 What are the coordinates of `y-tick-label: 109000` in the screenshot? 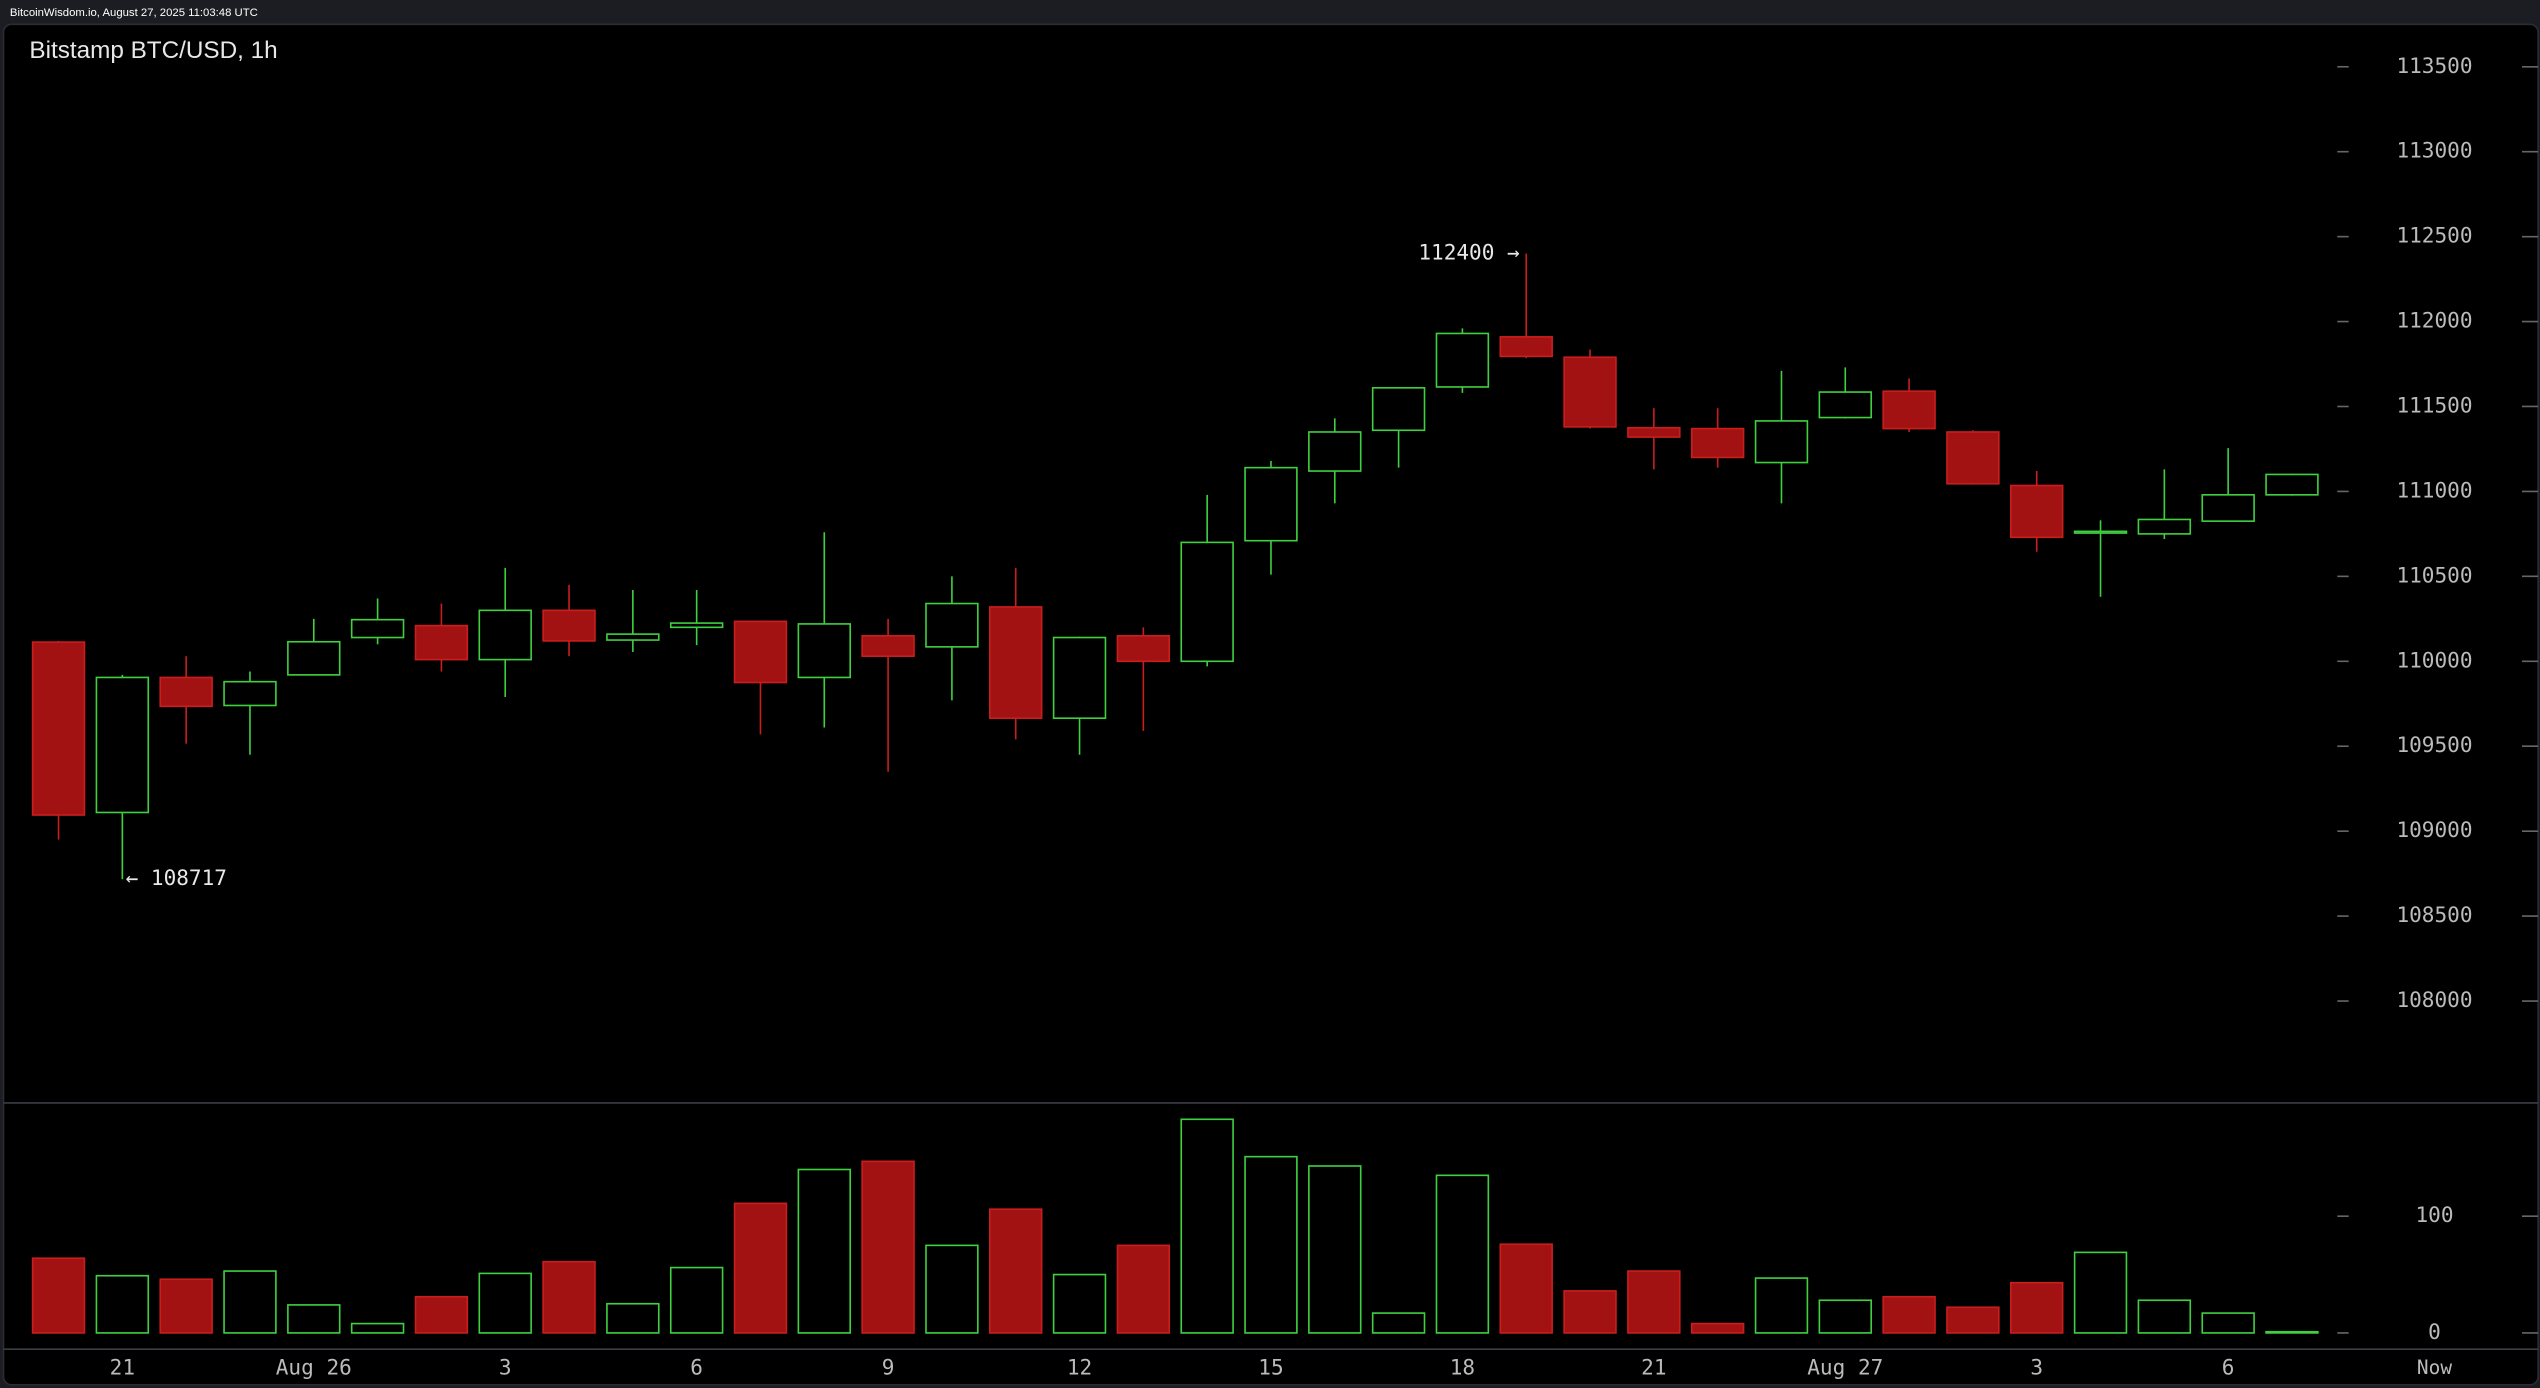 It's located at (2434, 829).